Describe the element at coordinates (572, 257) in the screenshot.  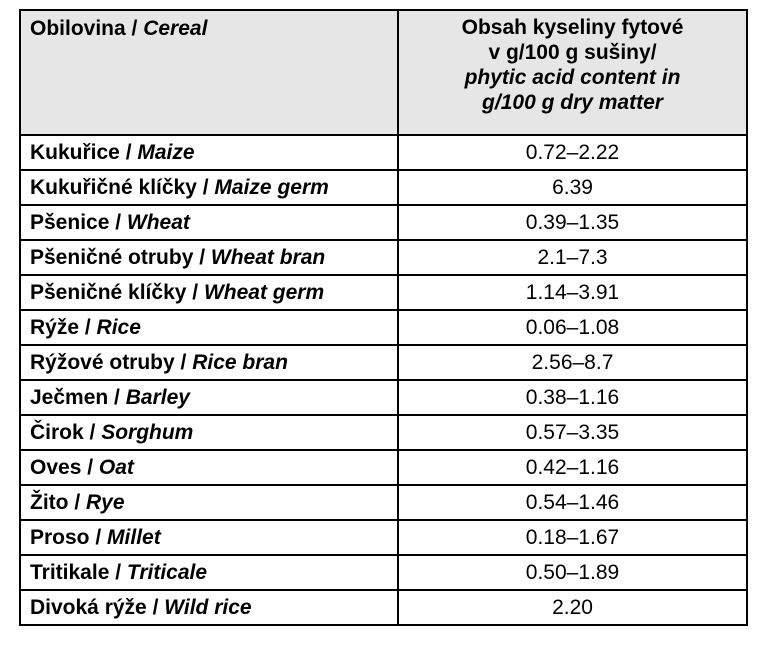
I see `phytic-value-cell: 2.1–7.3` at that location.